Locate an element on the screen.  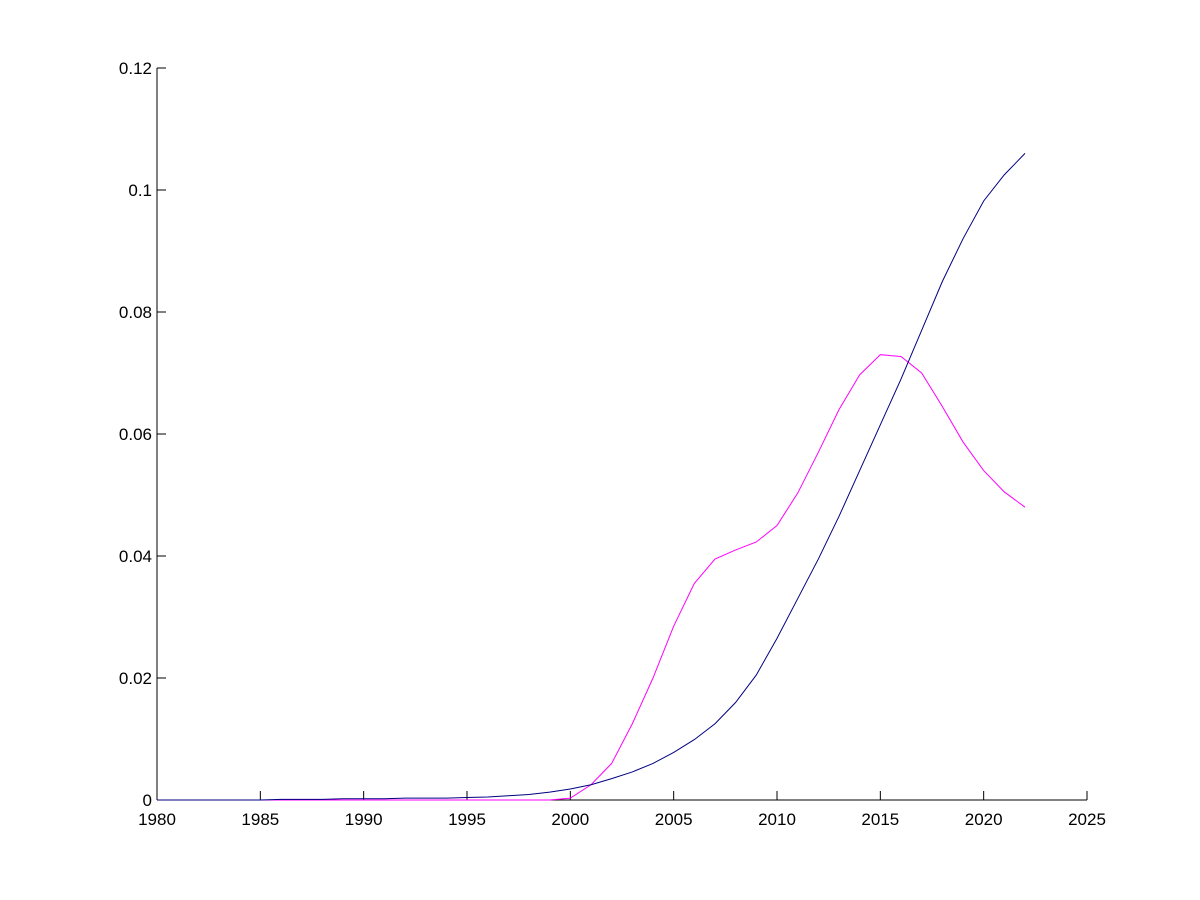
y-tick-label: 0.06 is located at coordinates (135, 434).